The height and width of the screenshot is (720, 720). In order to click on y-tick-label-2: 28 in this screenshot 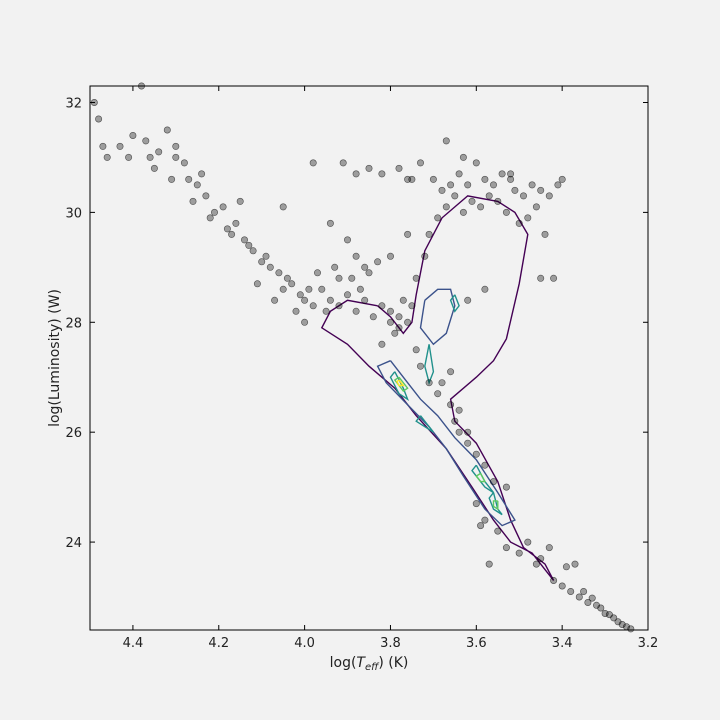, I will do `click(73, 323)`.